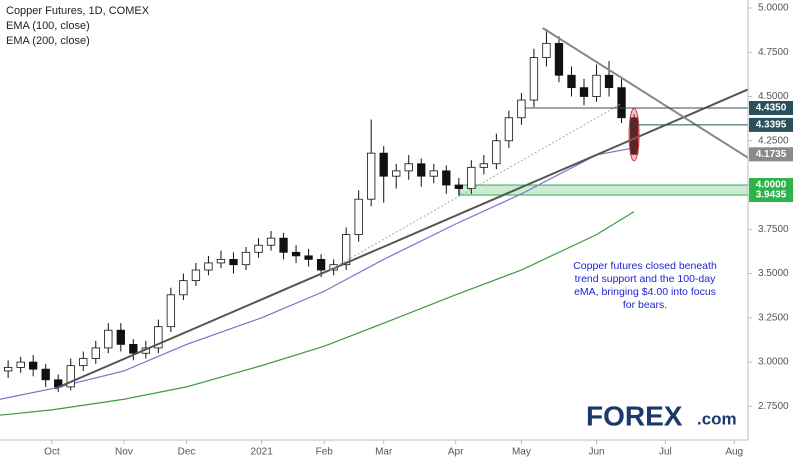  I want to click on annotation: trend support and the 100-day, so click(645, 279).